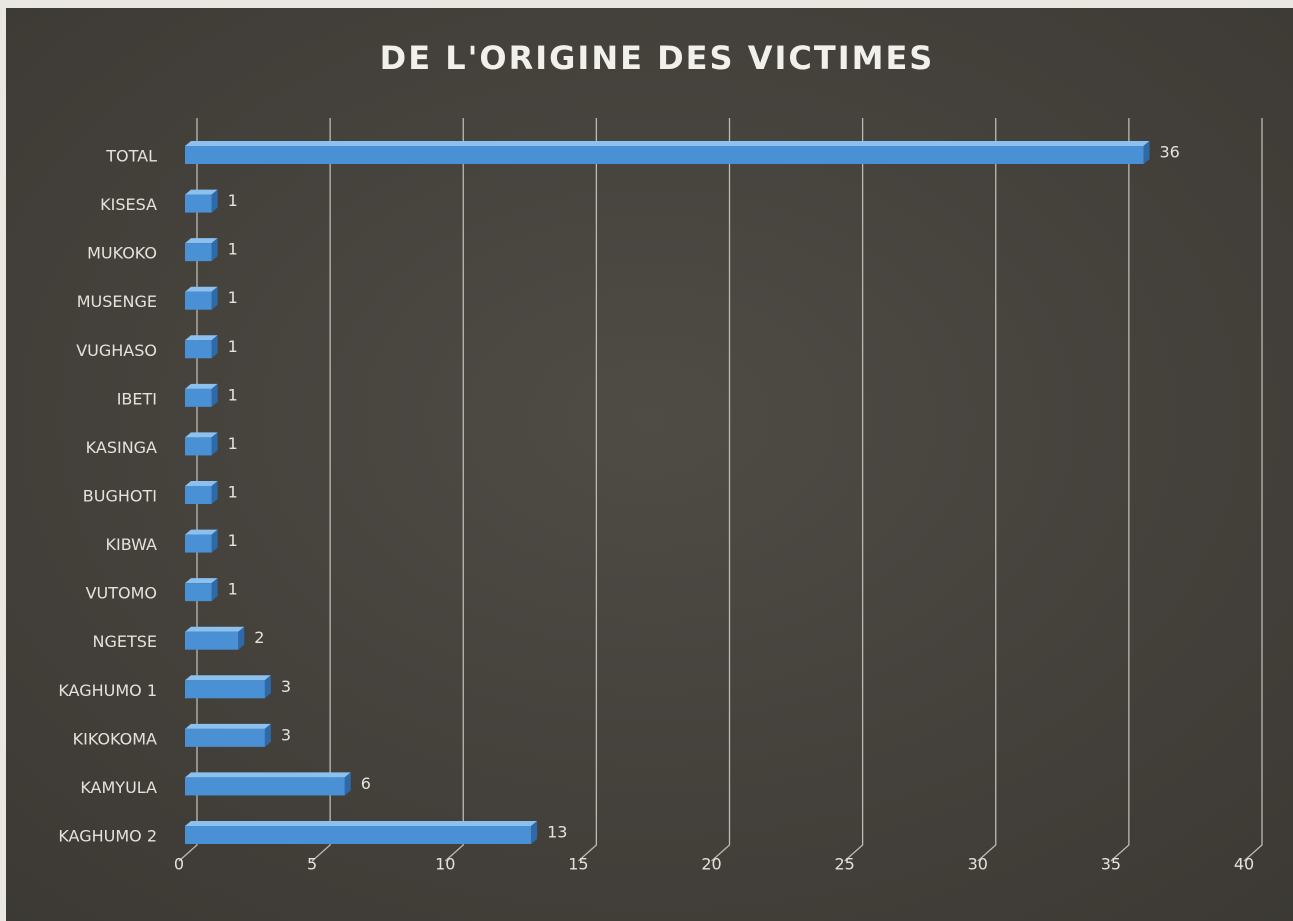  Describe the element at coordinates (657, 58) in the screenshot. I see `chart-title: DE L'ORIGINE DES VICTIMES` at that location.